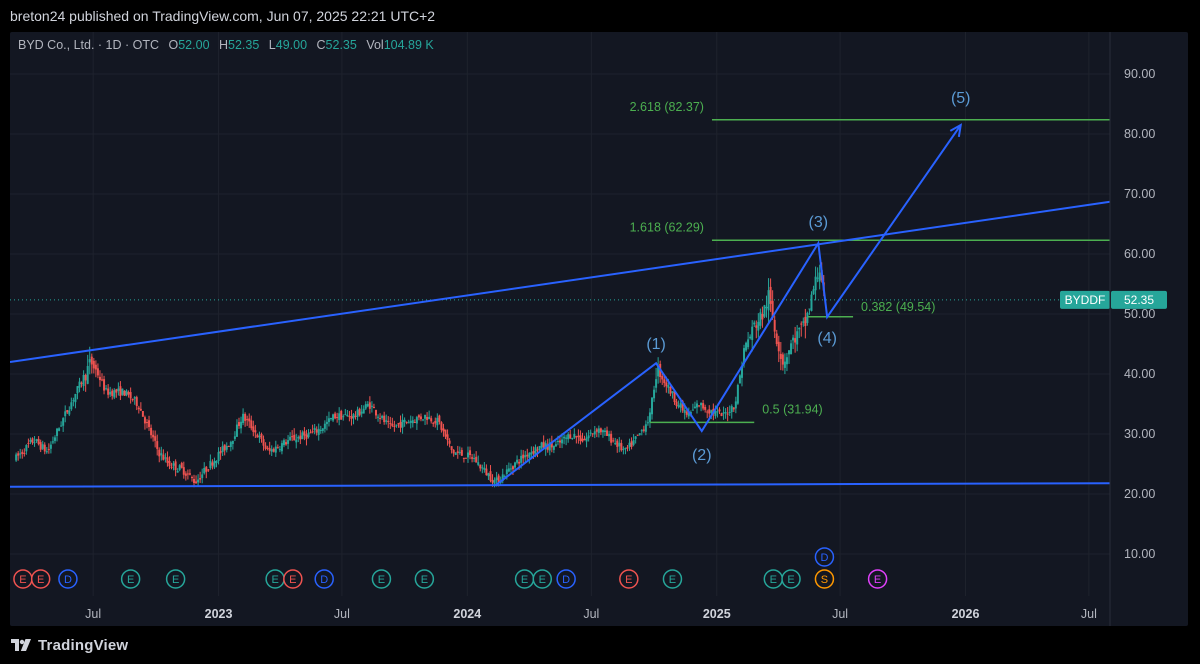 The height and width of the screenshot is (664, 1200). I want to click on open-value: 52.00, so click(194, 45).